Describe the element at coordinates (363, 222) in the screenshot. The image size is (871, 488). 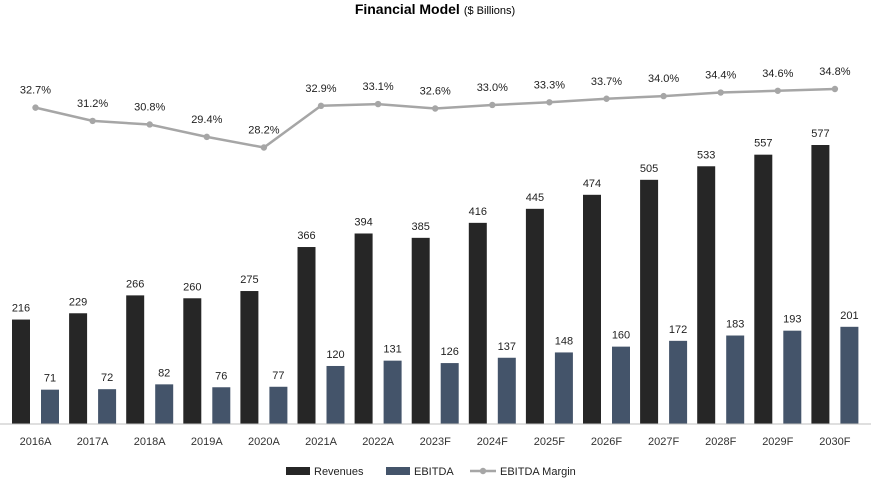
I see `revenue-label-2022A: 394` at that location.